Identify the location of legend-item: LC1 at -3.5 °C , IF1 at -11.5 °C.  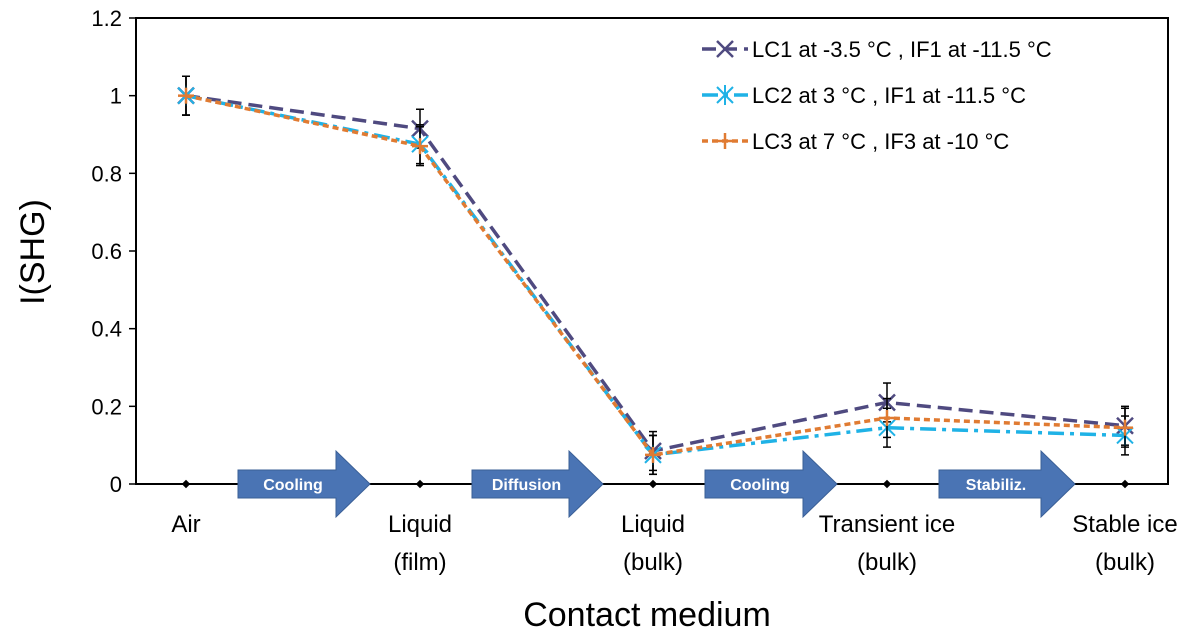
(877, 49).